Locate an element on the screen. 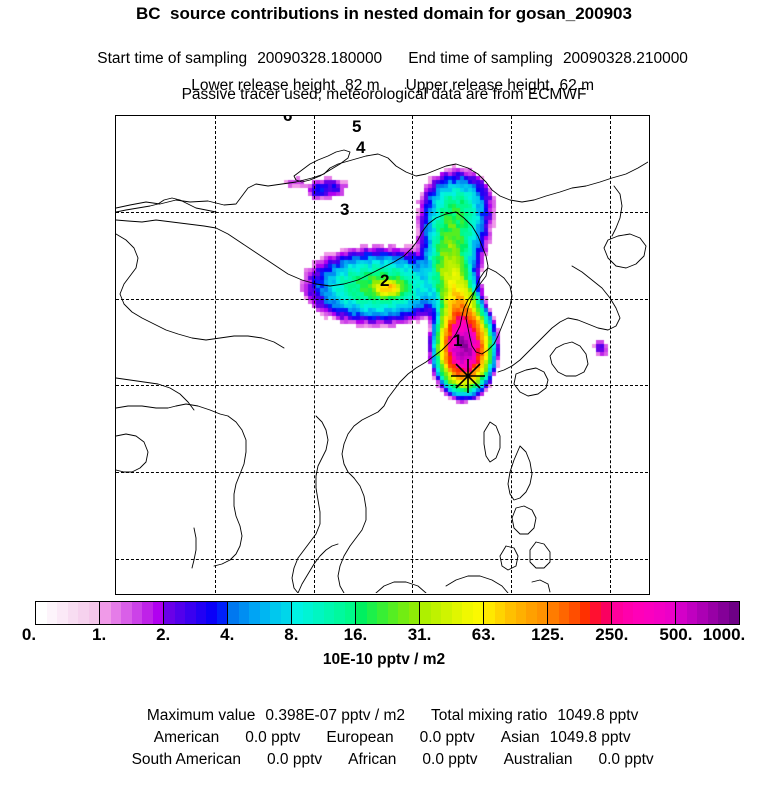  colorbar is located at coordinates (387, 613).